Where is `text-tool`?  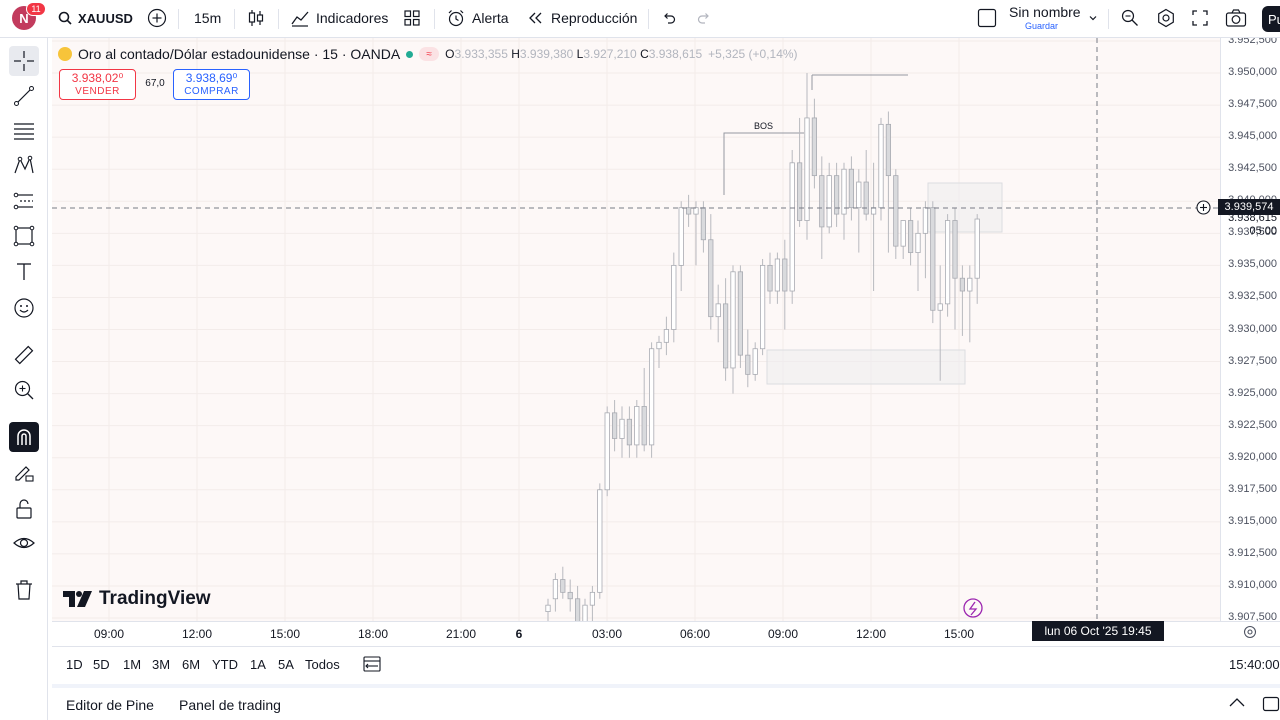
text-tool is located at coordinates (24, 272).